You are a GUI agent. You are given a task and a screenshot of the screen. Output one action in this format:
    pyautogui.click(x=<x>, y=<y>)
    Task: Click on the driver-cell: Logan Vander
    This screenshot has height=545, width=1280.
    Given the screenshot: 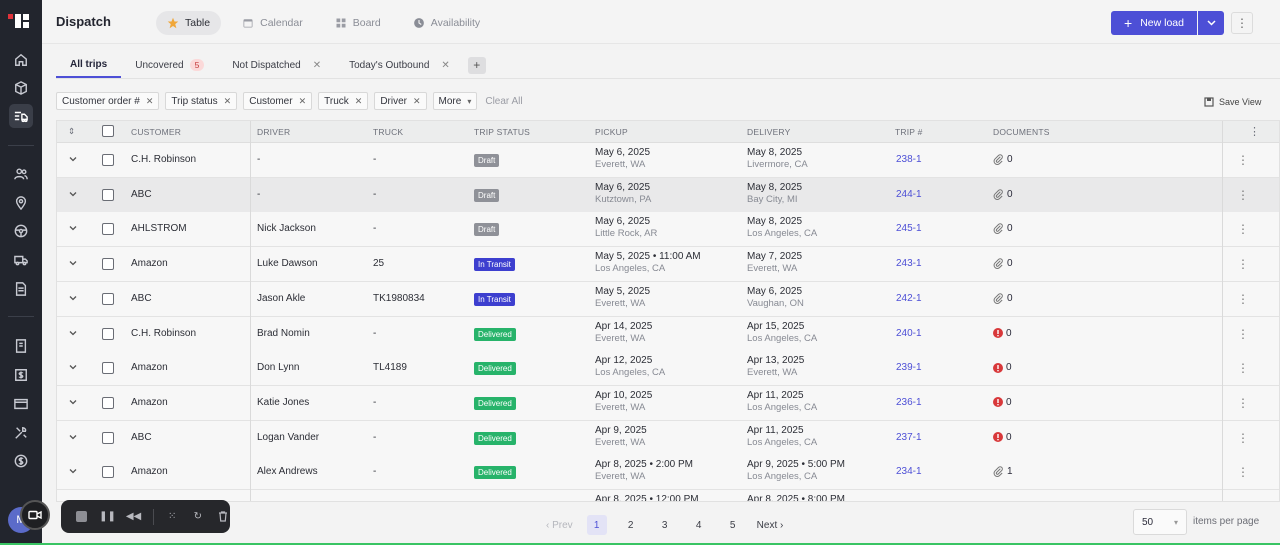 What is the action you would take?
    pyautogui.click(x=288, y=437)
    